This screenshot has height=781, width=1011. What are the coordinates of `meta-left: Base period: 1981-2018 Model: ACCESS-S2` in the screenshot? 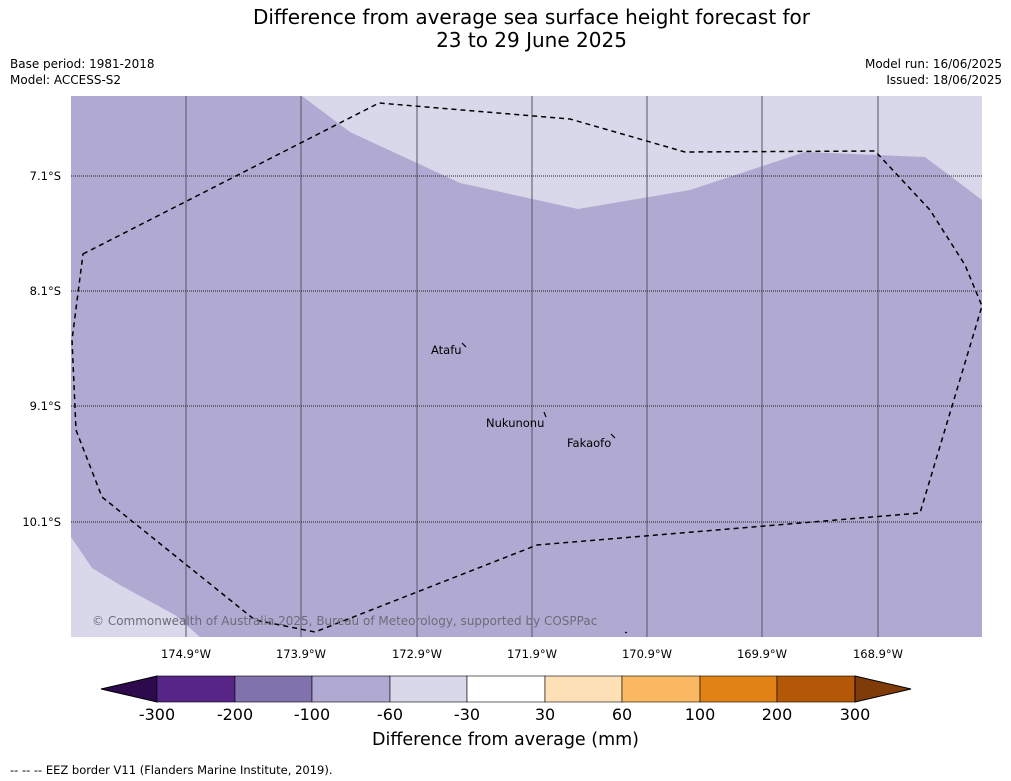 It's located at (82, 72).